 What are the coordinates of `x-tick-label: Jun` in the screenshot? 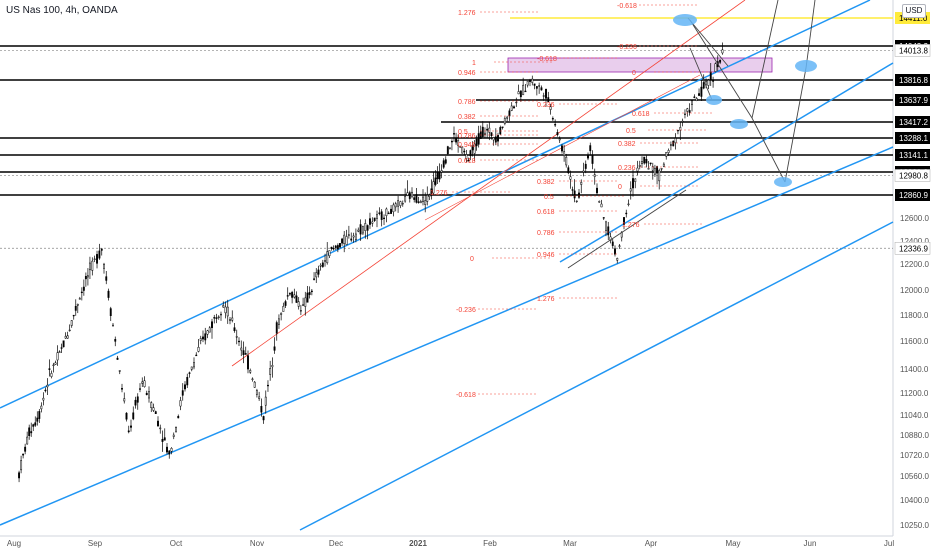 It's located at (810, 543).